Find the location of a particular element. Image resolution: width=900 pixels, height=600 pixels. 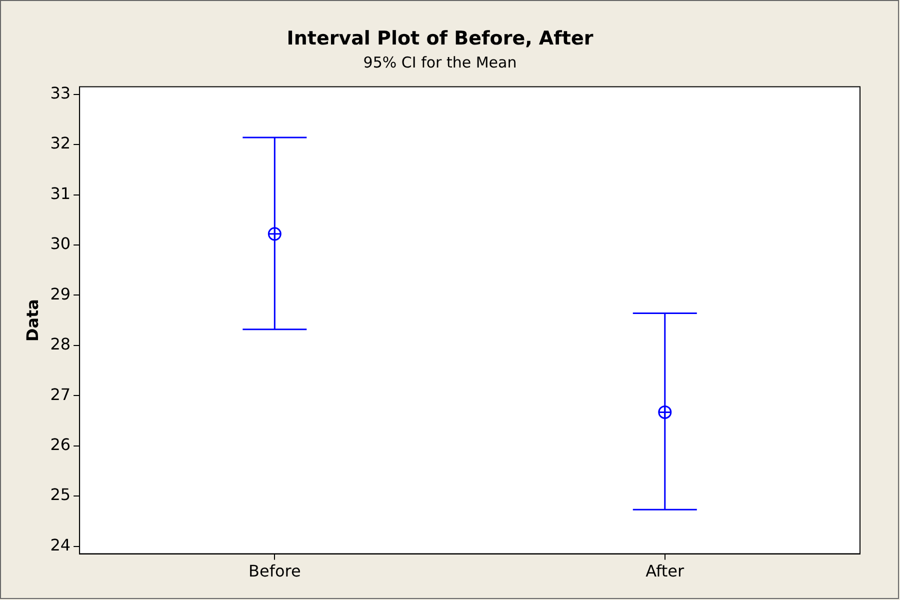

y-tick-label: 25 is located at coordinates (60, 494).